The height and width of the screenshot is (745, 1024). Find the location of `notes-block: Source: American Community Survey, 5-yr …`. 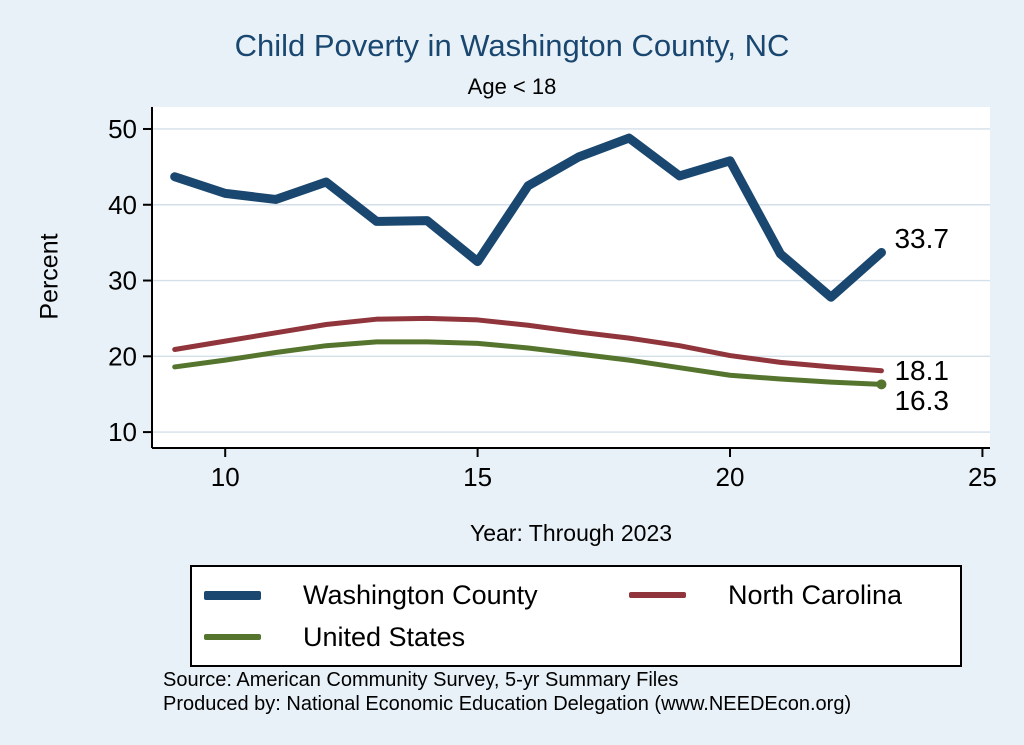

notes-block: Source: American Community Survey, 5-yr … is located at coordinates (507, 692).